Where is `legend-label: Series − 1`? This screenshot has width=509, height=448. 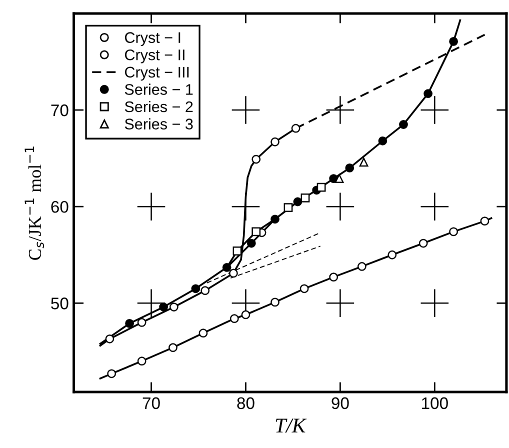
legend-label: Series − 1 is located at coordinates (158, 89).